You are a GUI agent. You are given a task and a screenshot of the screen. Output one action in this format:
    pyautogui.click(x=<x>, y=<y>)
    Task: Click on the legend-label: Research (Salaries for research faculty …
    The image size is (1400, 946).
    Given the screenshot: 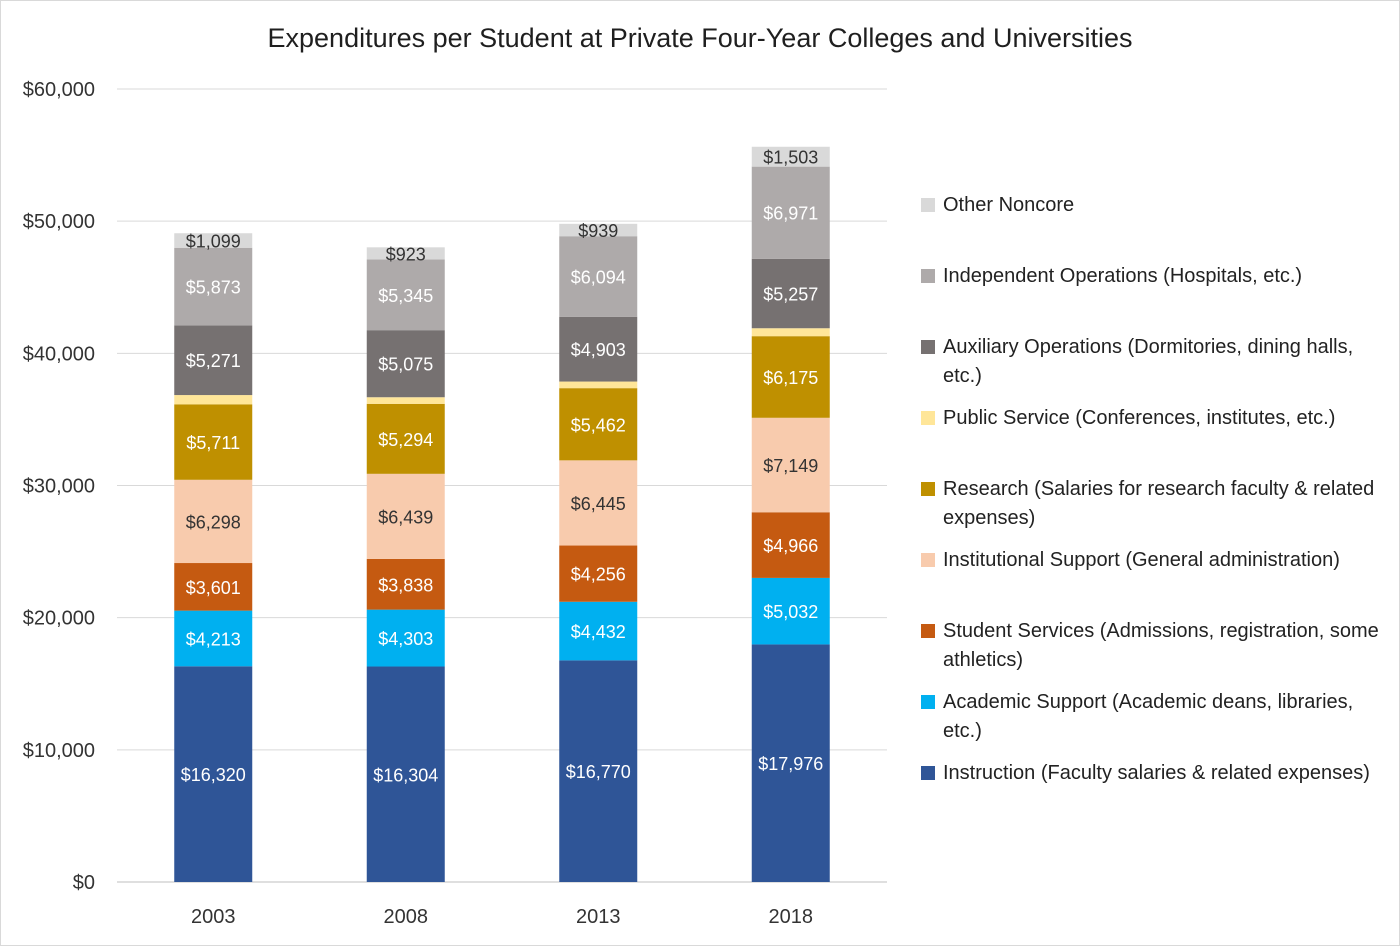 What is the action you would take?
    pyautogui.click(x=1159, y=503)
    